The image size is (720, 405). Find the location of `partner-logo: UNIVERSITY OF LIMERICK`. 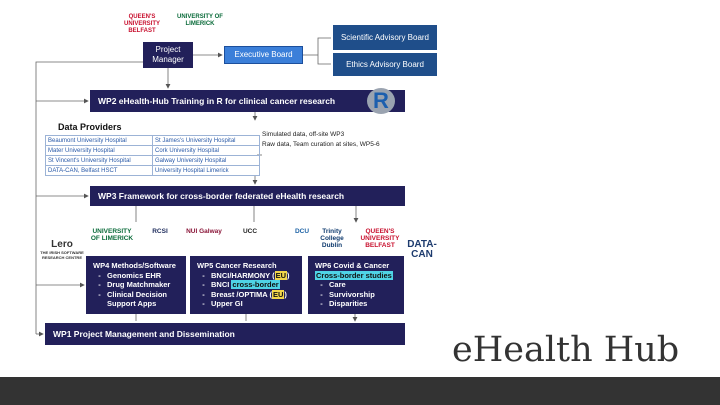

partner-logo: UNIVERSITY OF LIMERICK is located at coordinates (112, 235).